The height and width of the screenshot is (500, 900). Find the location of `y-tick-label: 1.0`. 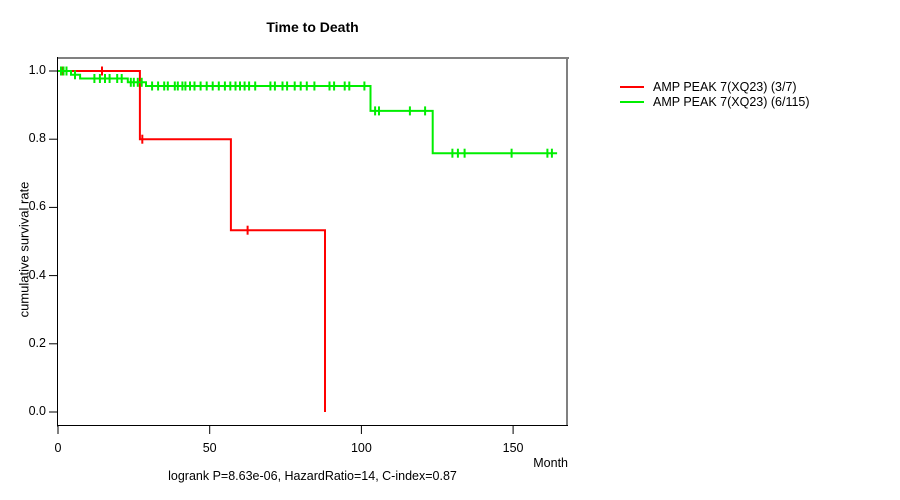

y-tick-label: 1.0 is located at coordinates (37, 70).